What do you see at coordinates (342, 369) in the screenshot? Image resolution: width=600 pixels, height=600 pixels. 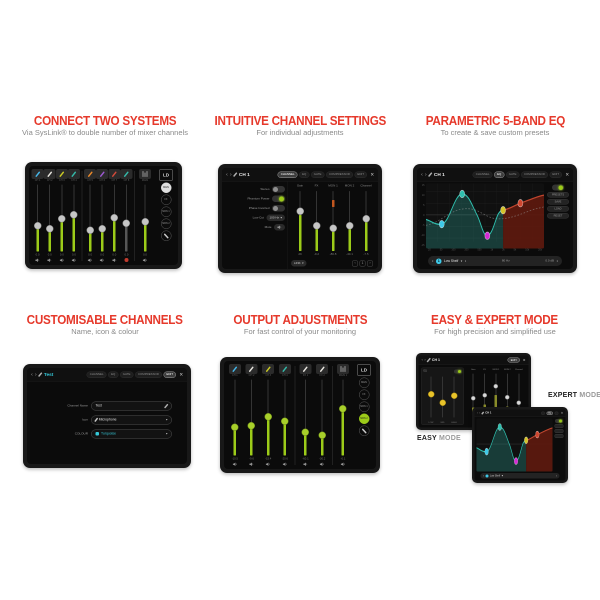 I see `main-icon` at bounding box center [342, 369].